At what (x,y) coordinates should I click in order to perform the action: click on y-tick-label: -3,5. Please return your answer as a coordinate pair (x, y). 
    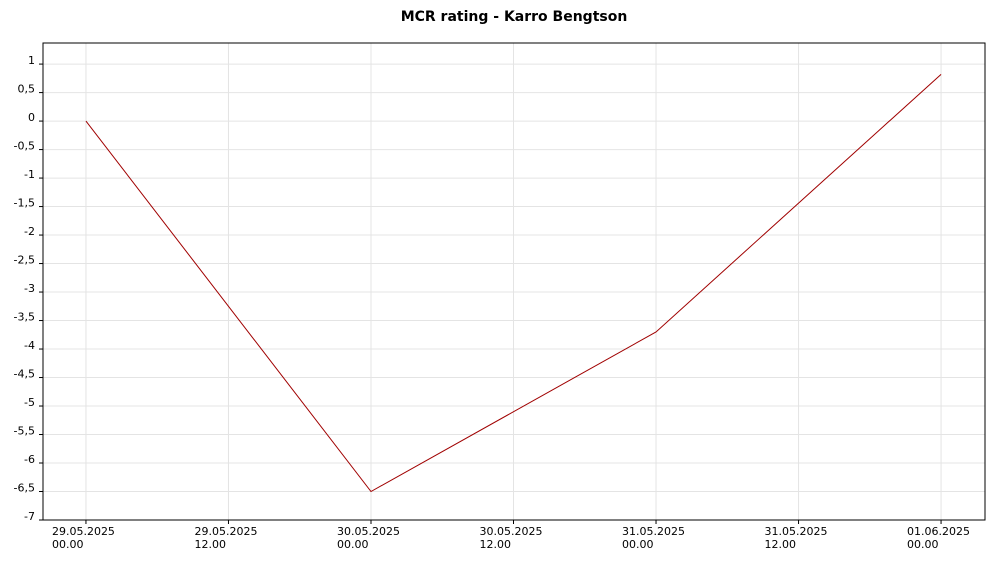
    Looking at the image, I should click on (24, 317).